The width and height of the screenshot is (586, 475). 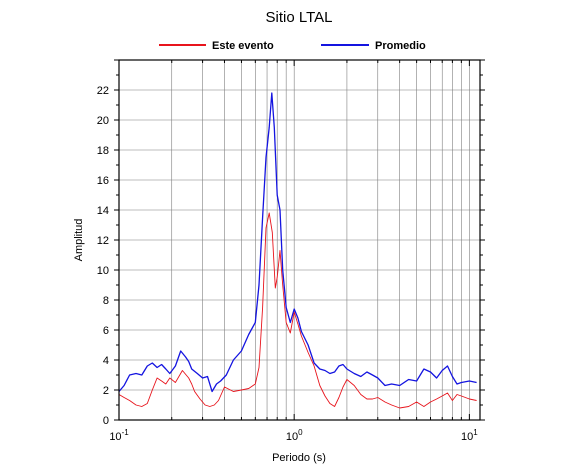 What do you see at coordinates (243, 46) in the screenshot?
I see `legend-label-este-evento: Este evento` at bounding box center [243, 46].